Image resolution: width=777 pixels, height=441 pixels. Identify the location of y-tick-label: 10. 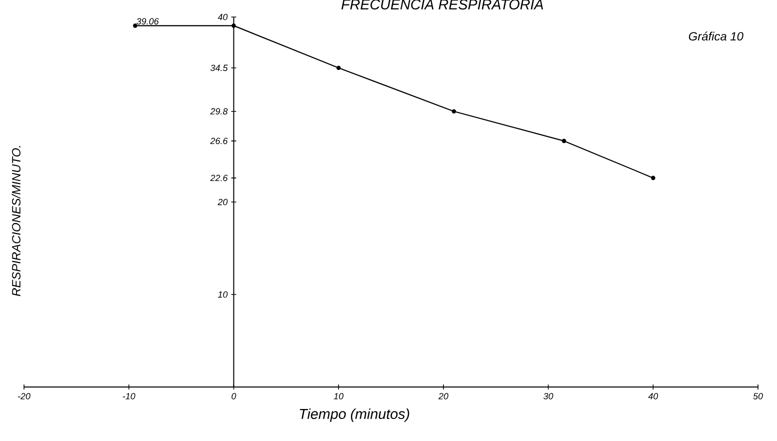
(223, 294).